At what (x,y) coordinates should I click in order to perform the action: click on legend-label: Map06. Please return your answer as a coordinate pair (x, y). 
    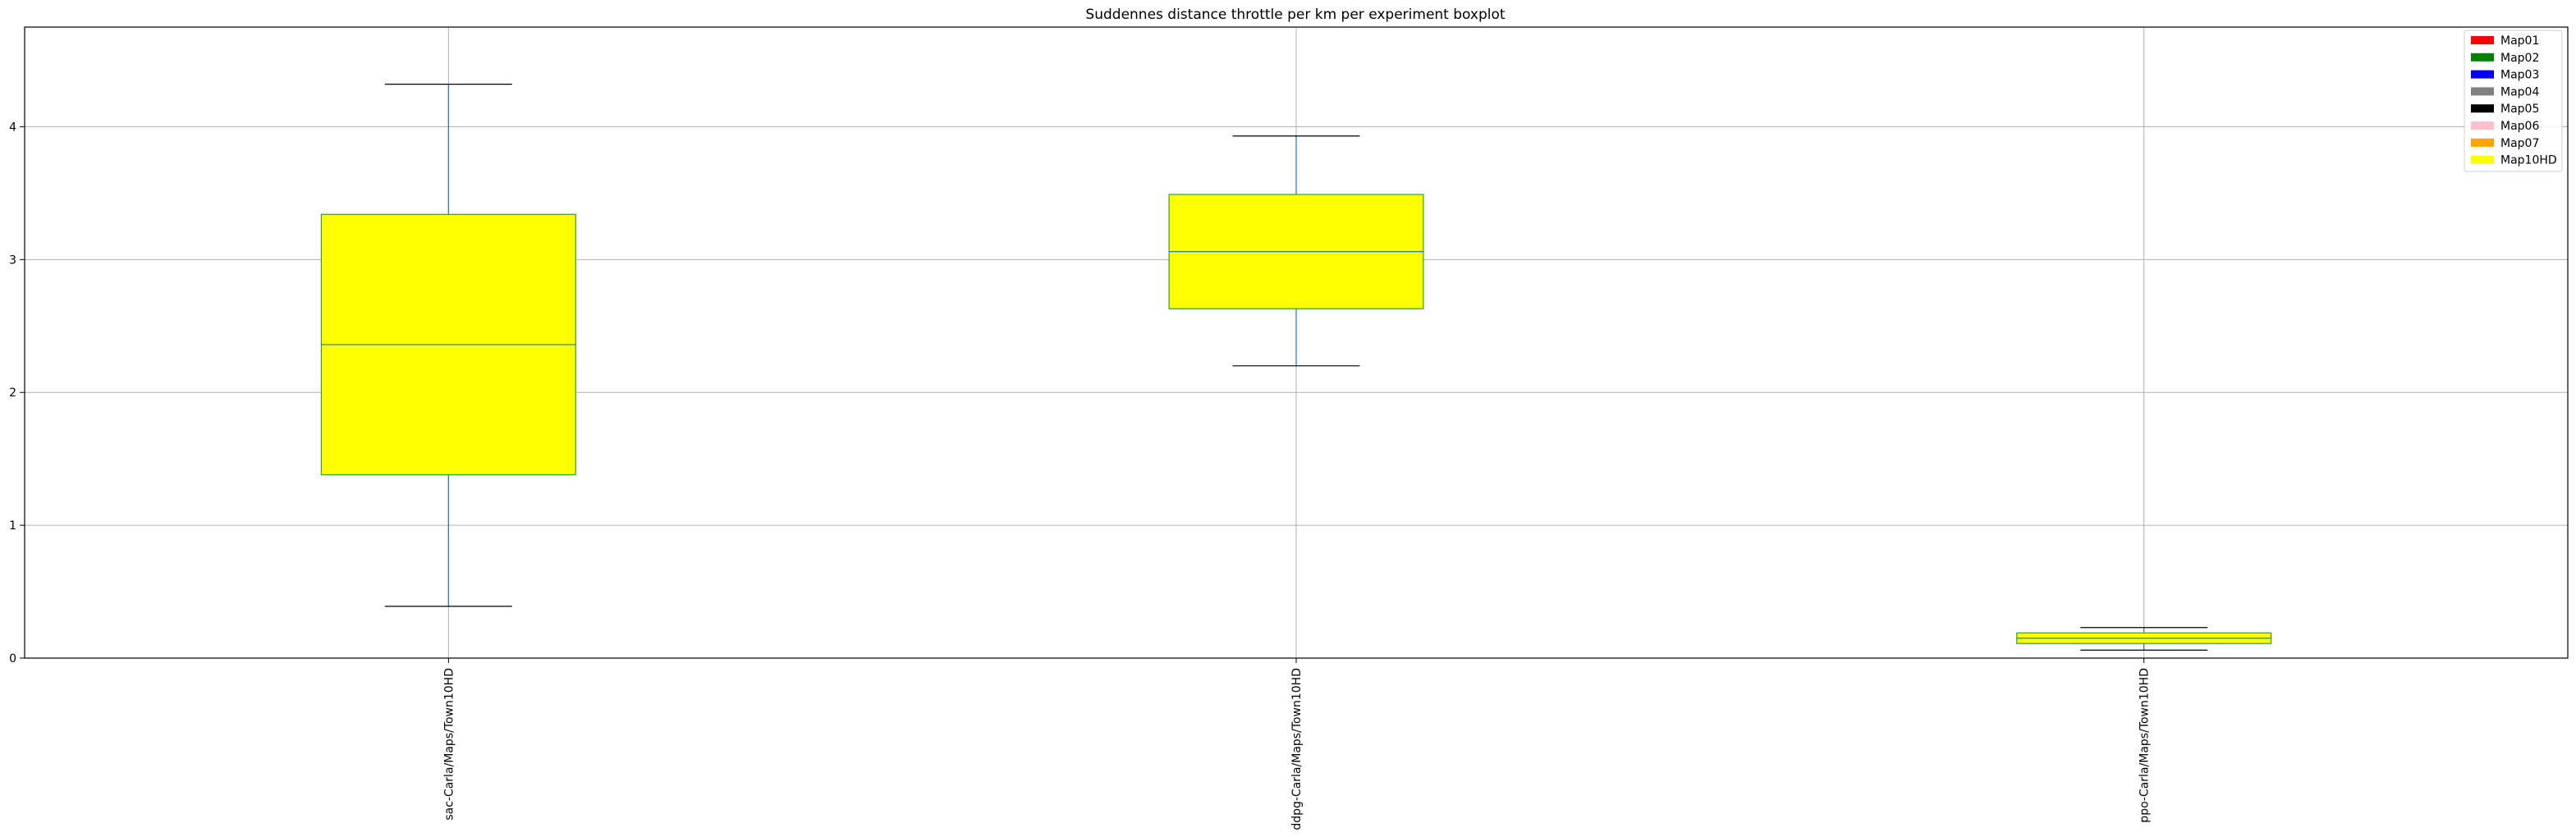
    Looking at the image, I should click on (2520, 126).